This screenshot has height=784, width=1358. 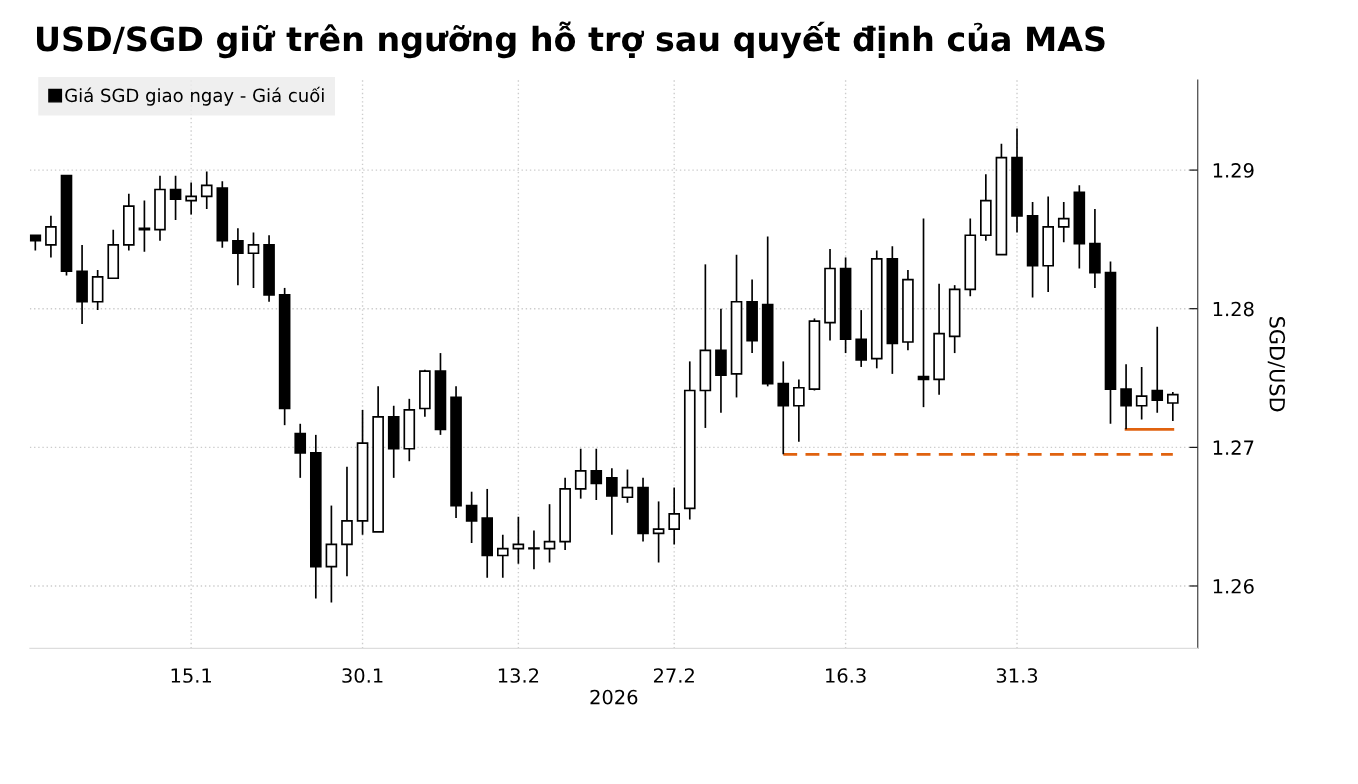 I want to click on y-tick-label: 1.28, so click(x=1233, y=309).